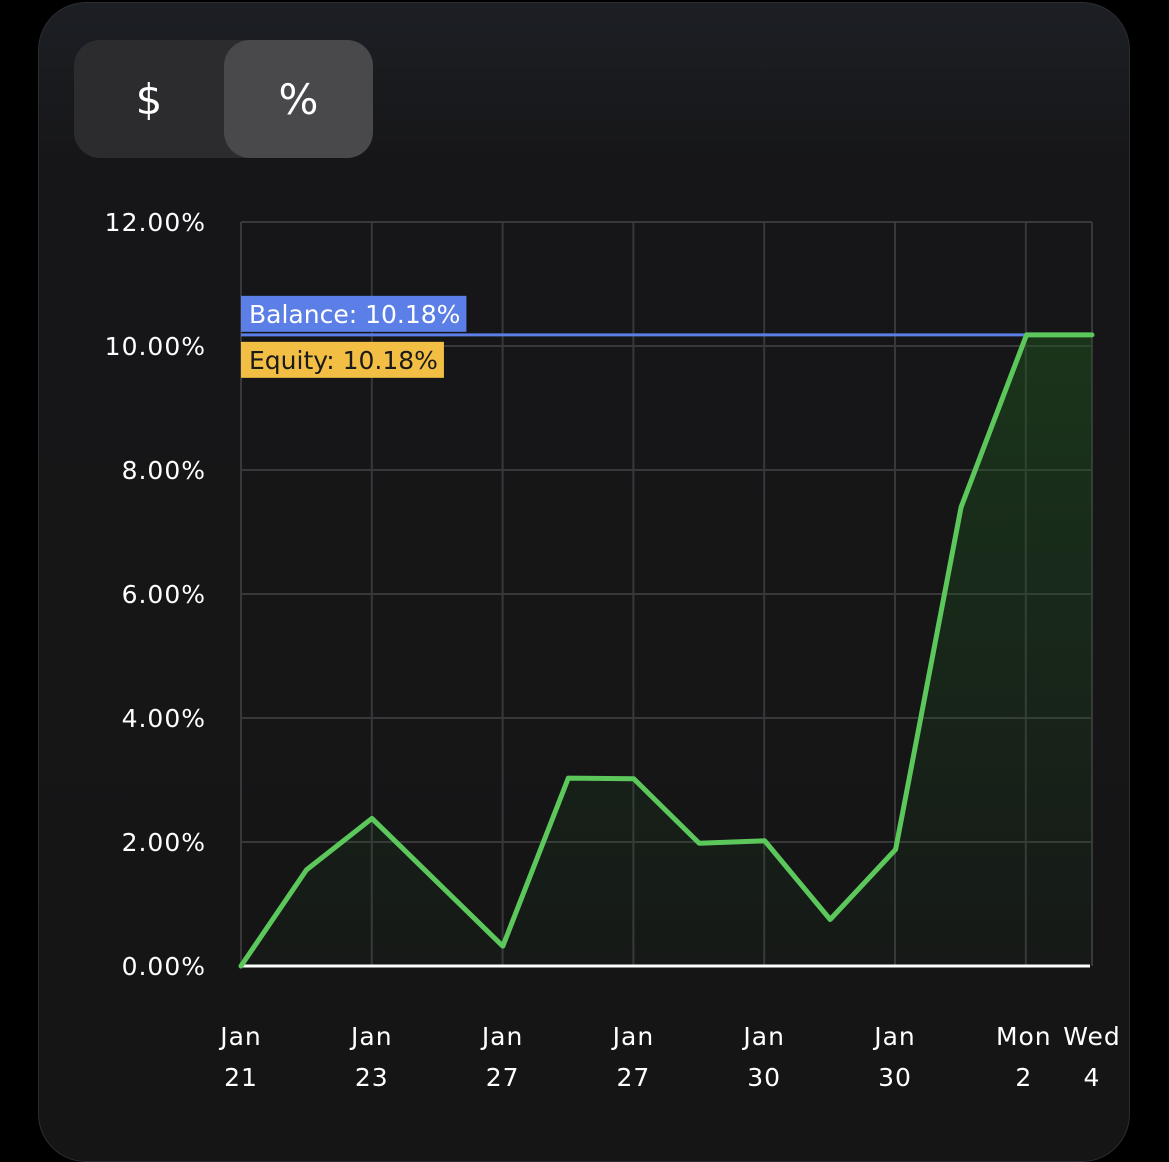 Image resolution: width=1169 pixels, height=1162 pixels. I want to click on y-tick-label: 12.00%, so click(155, 222).